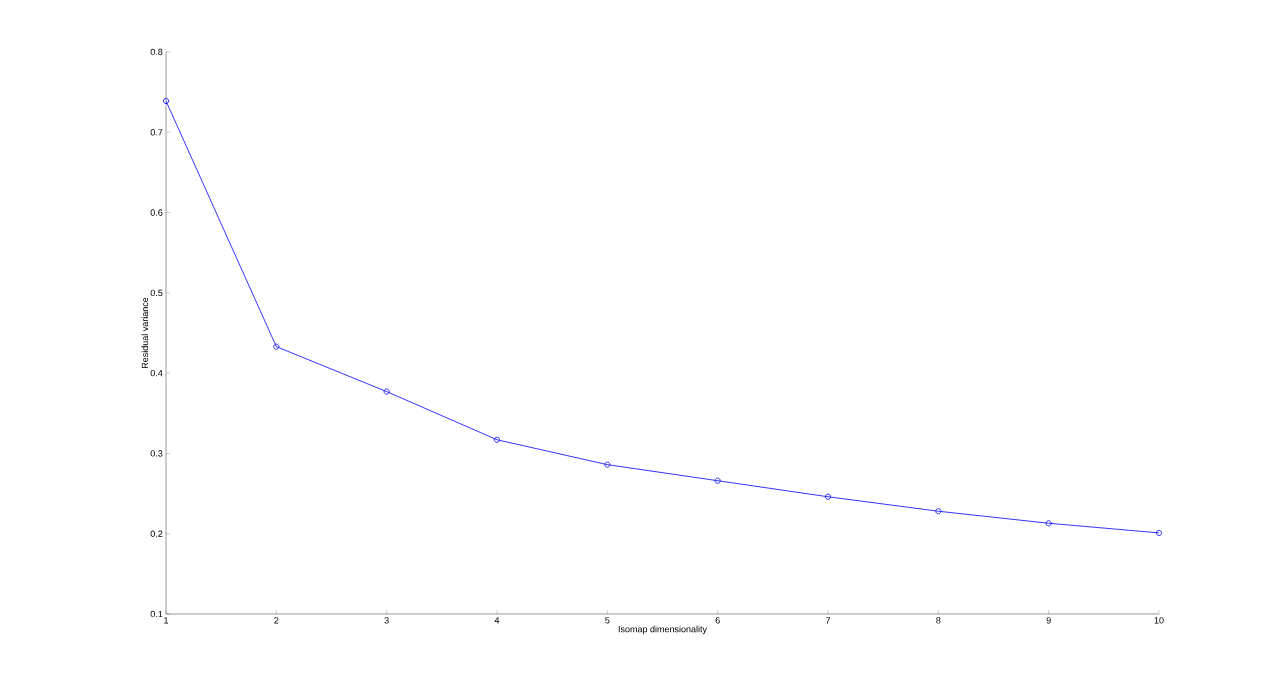 The image size is (1280, 690). What do you see at coordinates (1048, 620) in the screenshot?
I see `x-tick-label: 9` at bounding box center [1048, 620].